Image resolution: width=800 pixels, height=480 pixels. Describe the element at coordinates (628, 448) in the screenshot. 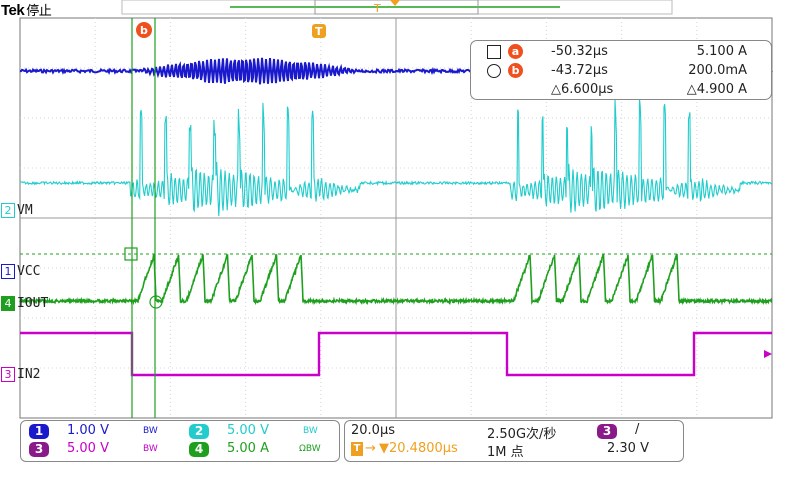

I see `trigger-level: 2.30 V` at that location.